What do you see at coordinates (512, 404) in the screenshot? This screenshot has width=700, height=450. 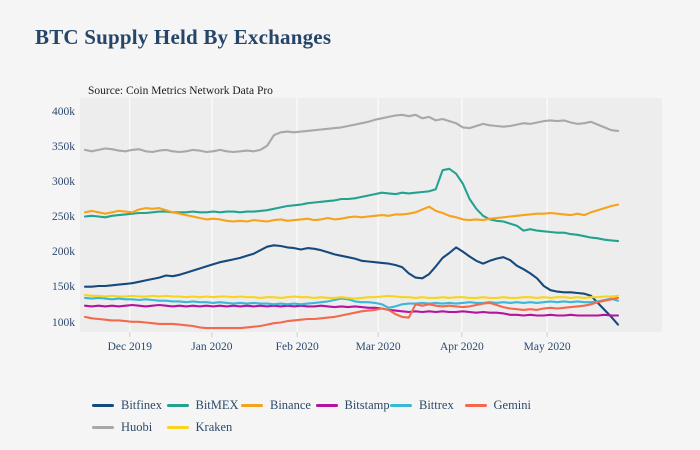 I see `legend-label: Gemini` at bounding box center [512, 404].